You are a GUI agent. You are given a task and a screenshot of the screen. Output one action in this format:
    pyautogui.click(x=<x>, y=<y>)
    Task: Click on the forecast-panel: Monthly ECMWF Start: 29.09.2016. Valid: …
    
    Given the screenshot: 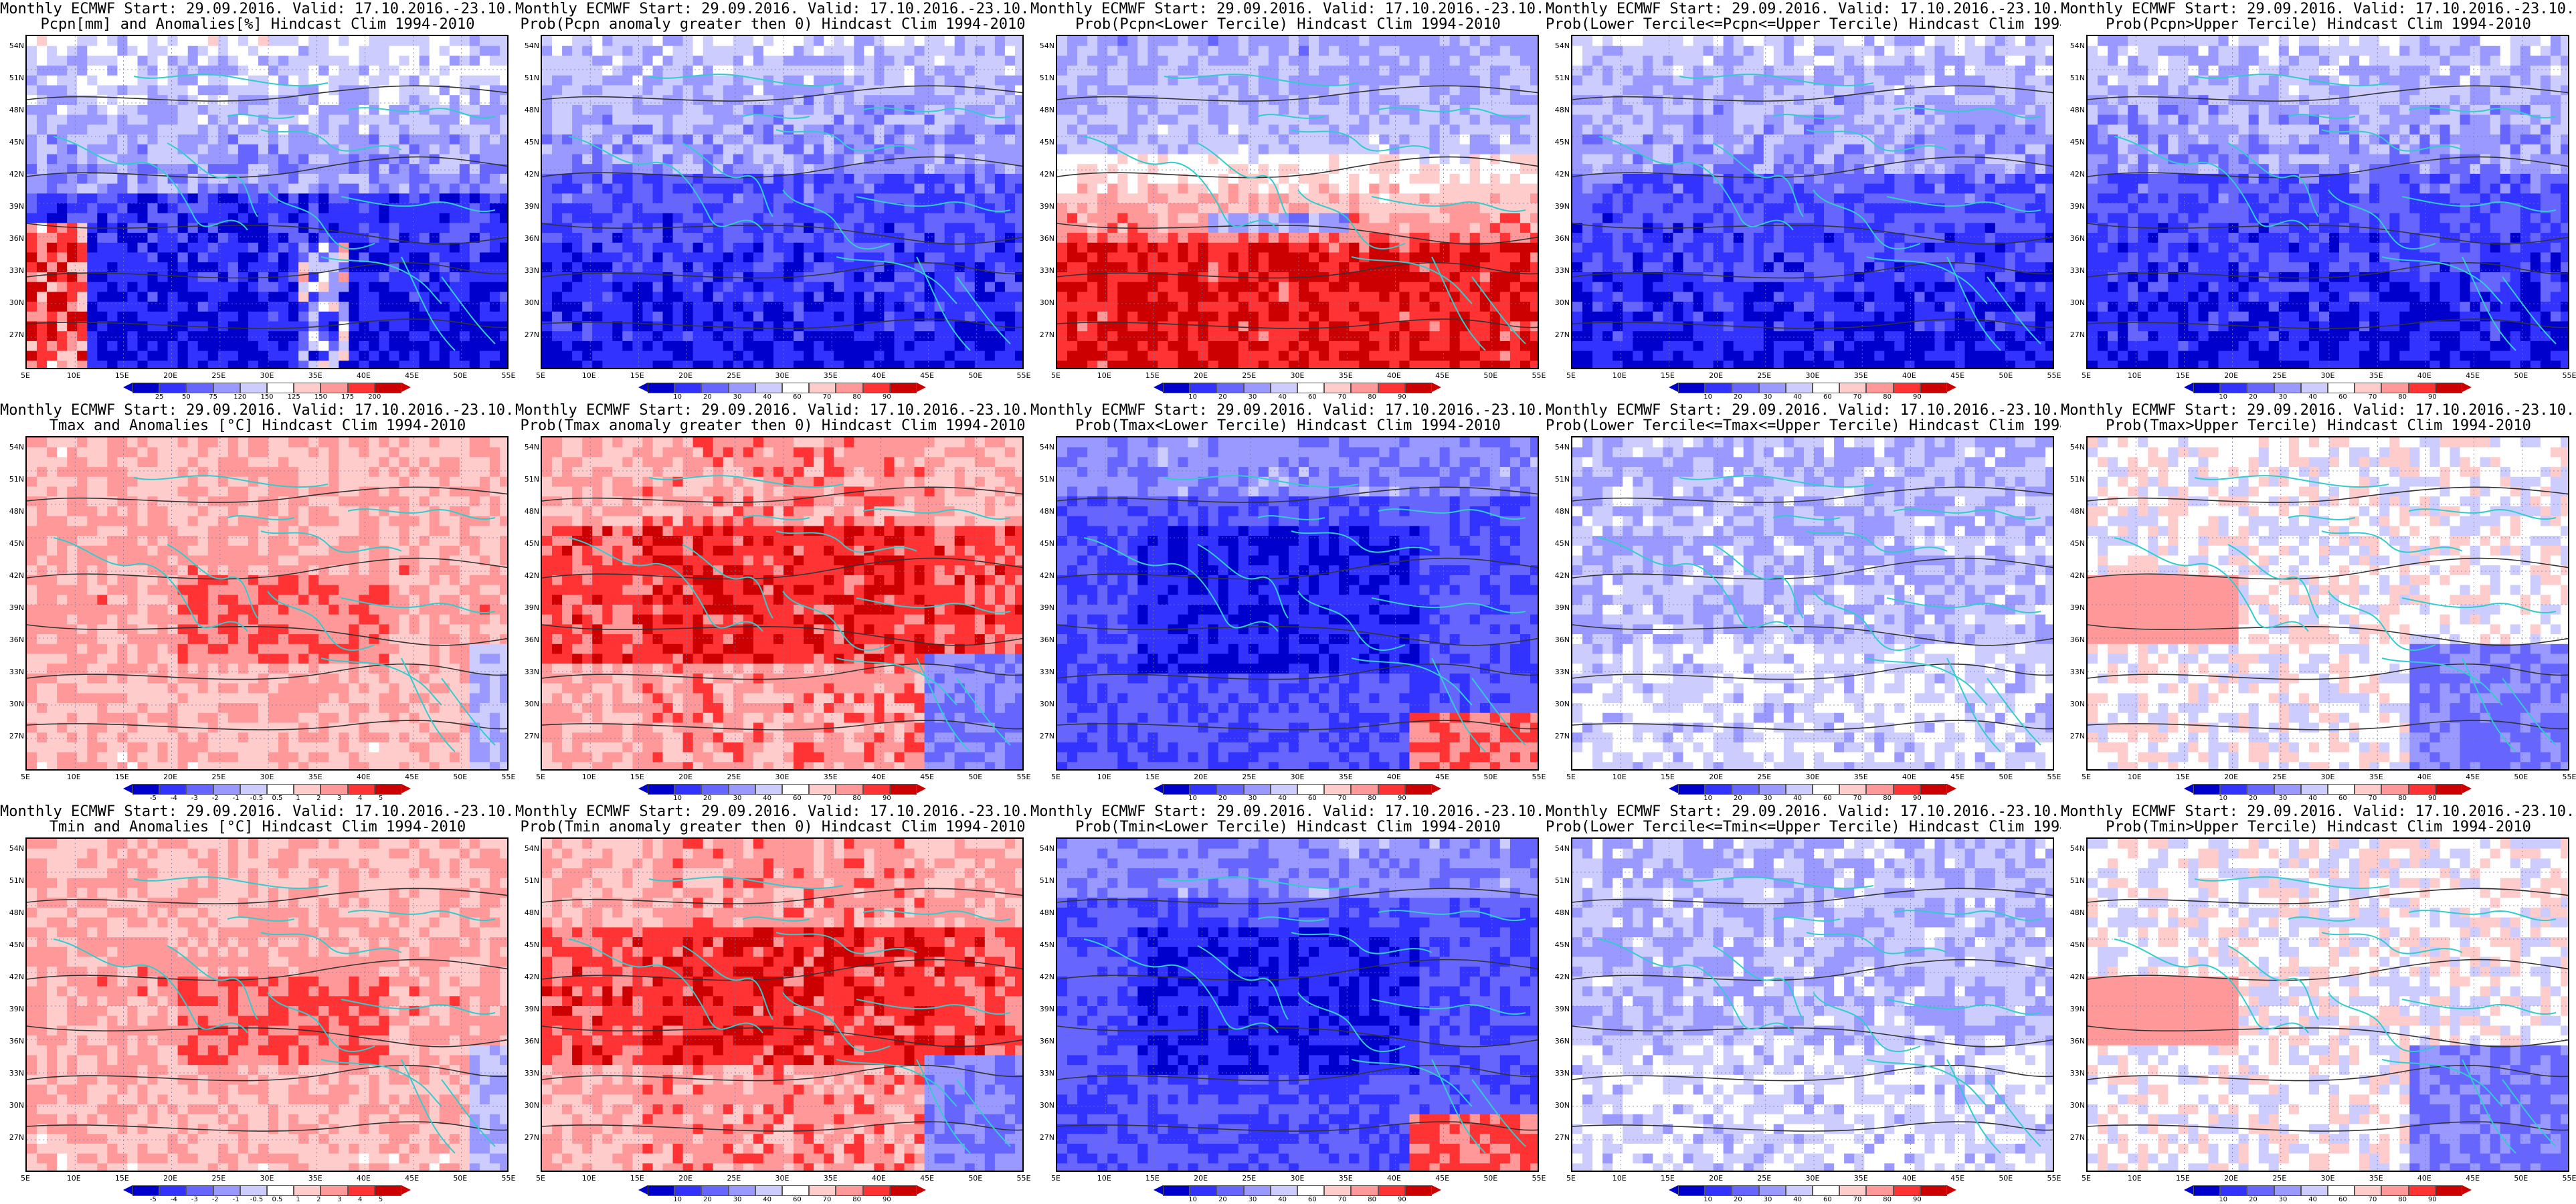 What is the action you would take?
    pyautogui.click(x=257, y=200)
    